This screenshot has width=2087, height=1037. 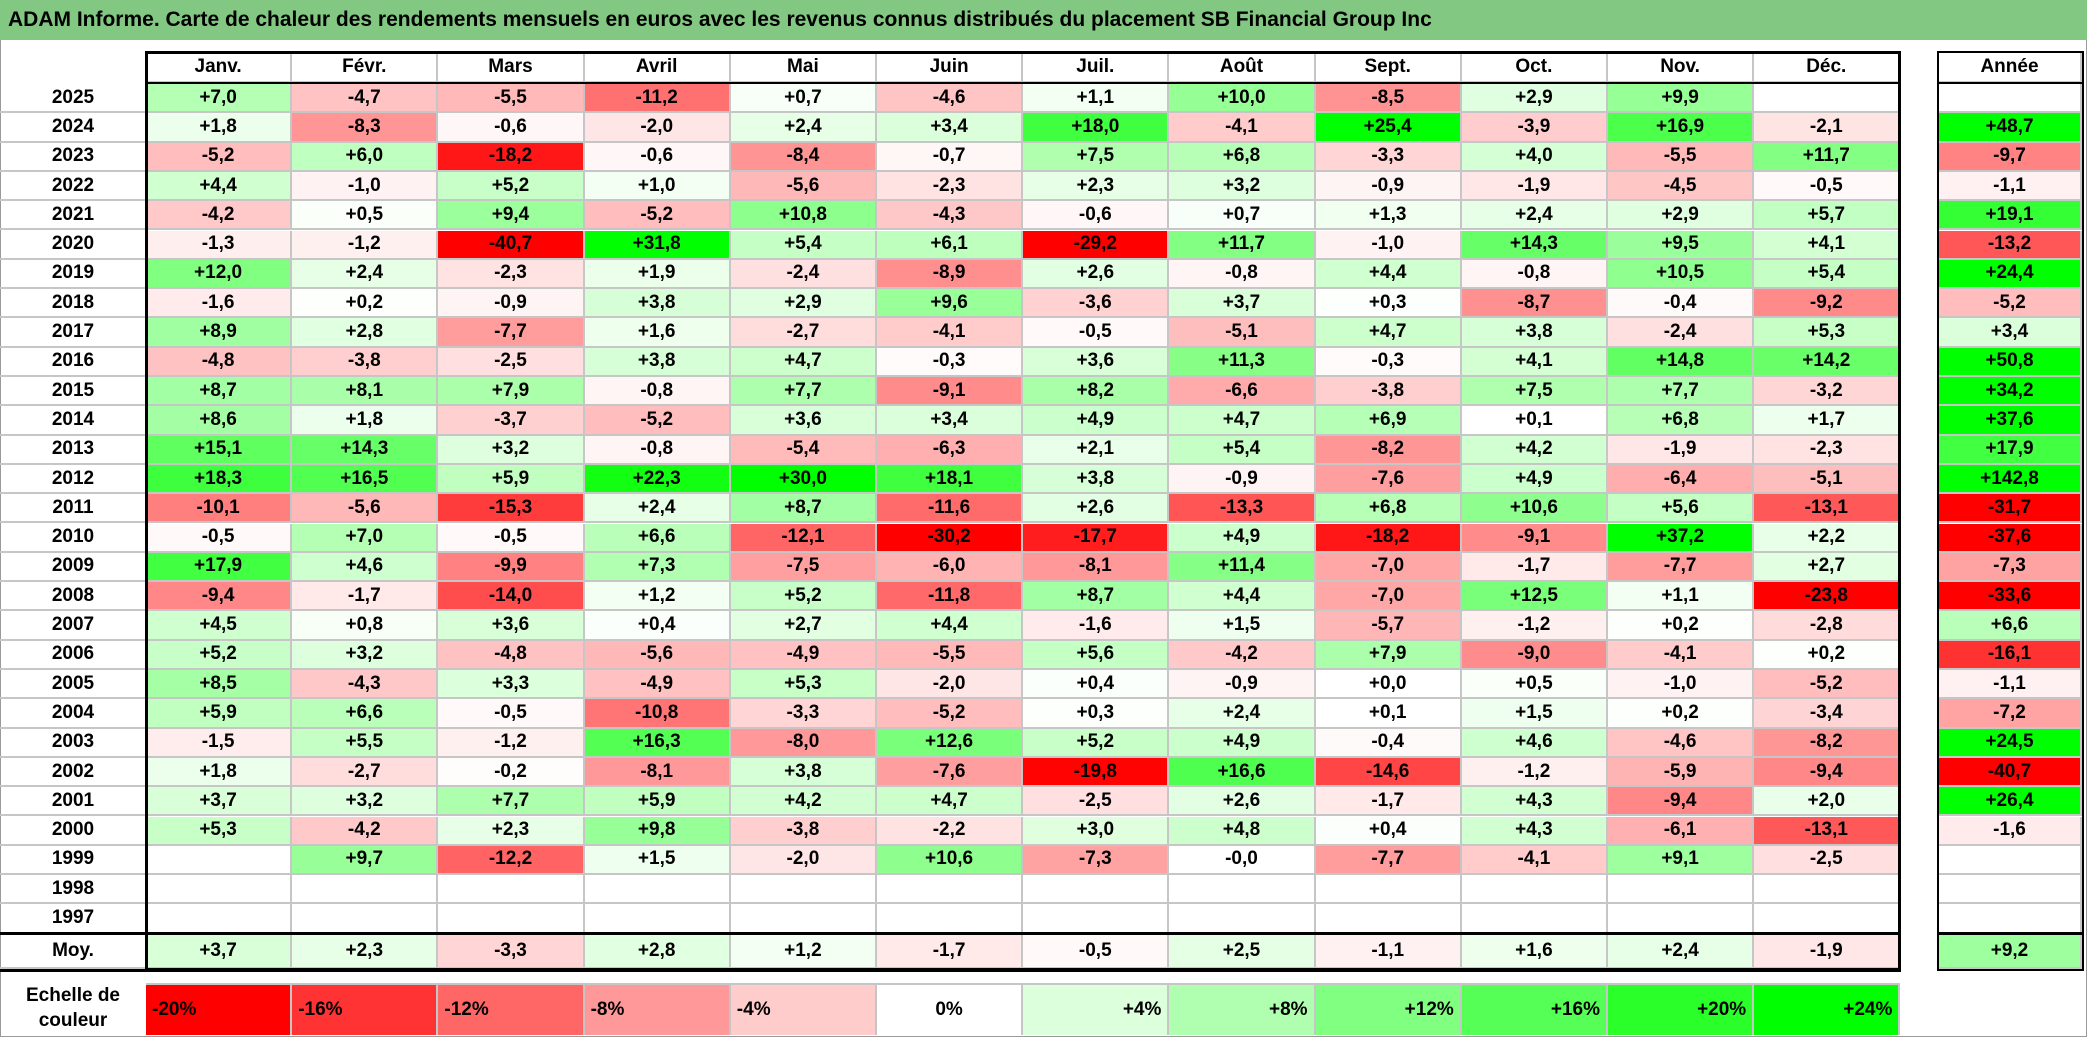 I want to click on heatmap-cell: +3,8, so click(x=657, y=304).